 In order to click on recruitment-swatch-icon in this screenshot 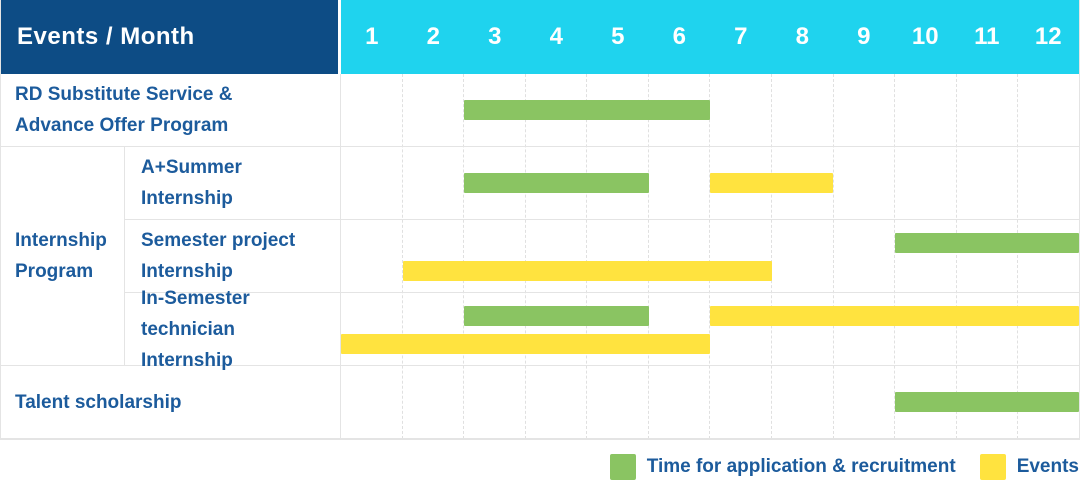, I will do `click(622, 467)`.